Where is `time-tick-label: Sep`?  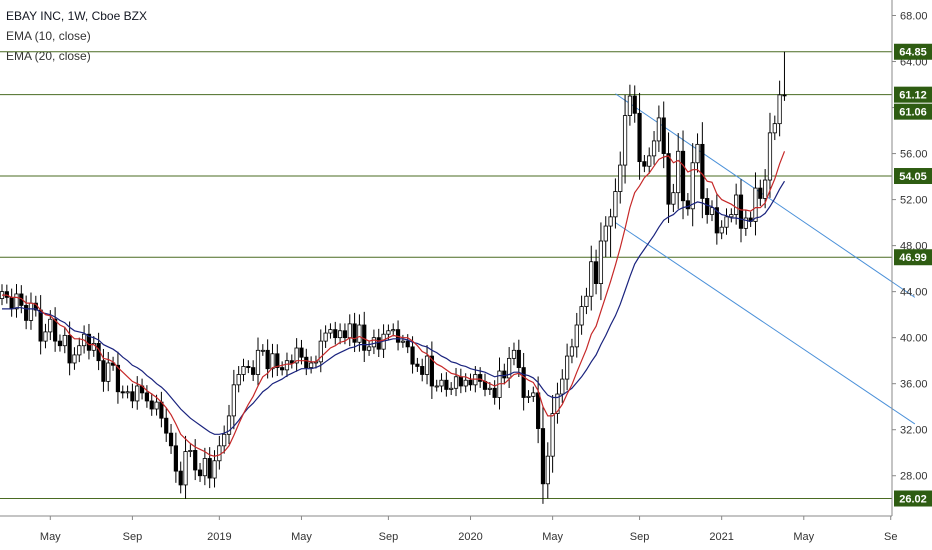 time-tick-label: Sep is located at coordinates (389, 537).